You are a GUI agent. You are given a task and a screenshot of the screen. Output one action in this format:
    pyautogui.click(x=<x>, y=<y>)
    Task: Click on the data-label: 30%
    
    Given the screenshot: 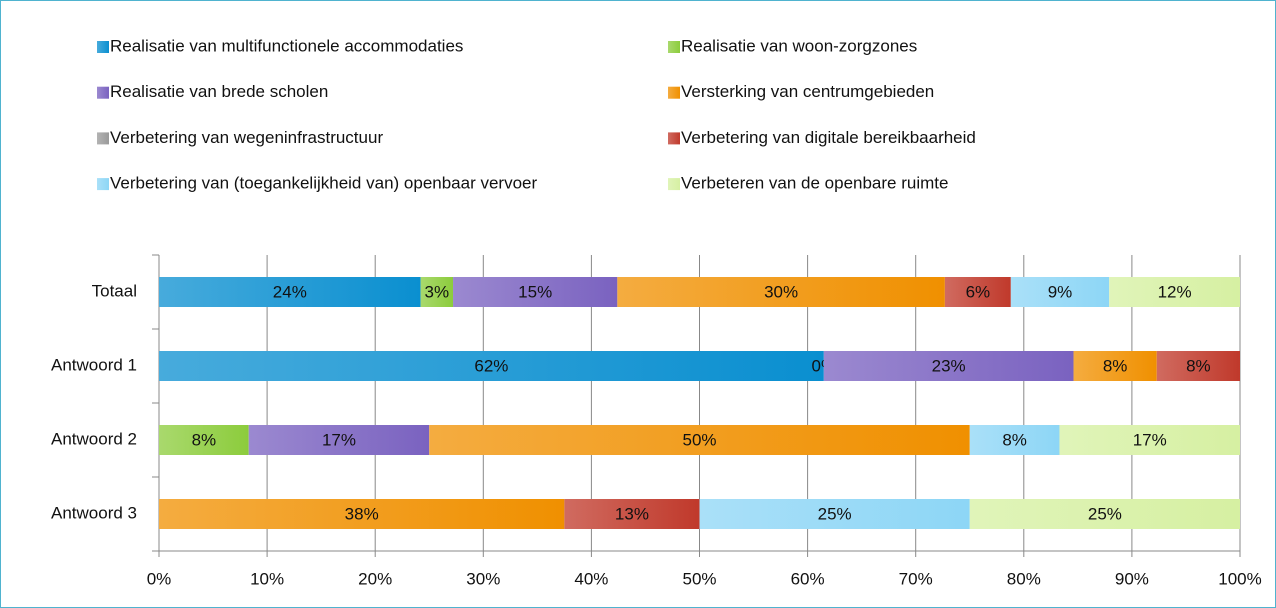 What is the action you would take?
    pyautogui.click(x=781, y=291)
    